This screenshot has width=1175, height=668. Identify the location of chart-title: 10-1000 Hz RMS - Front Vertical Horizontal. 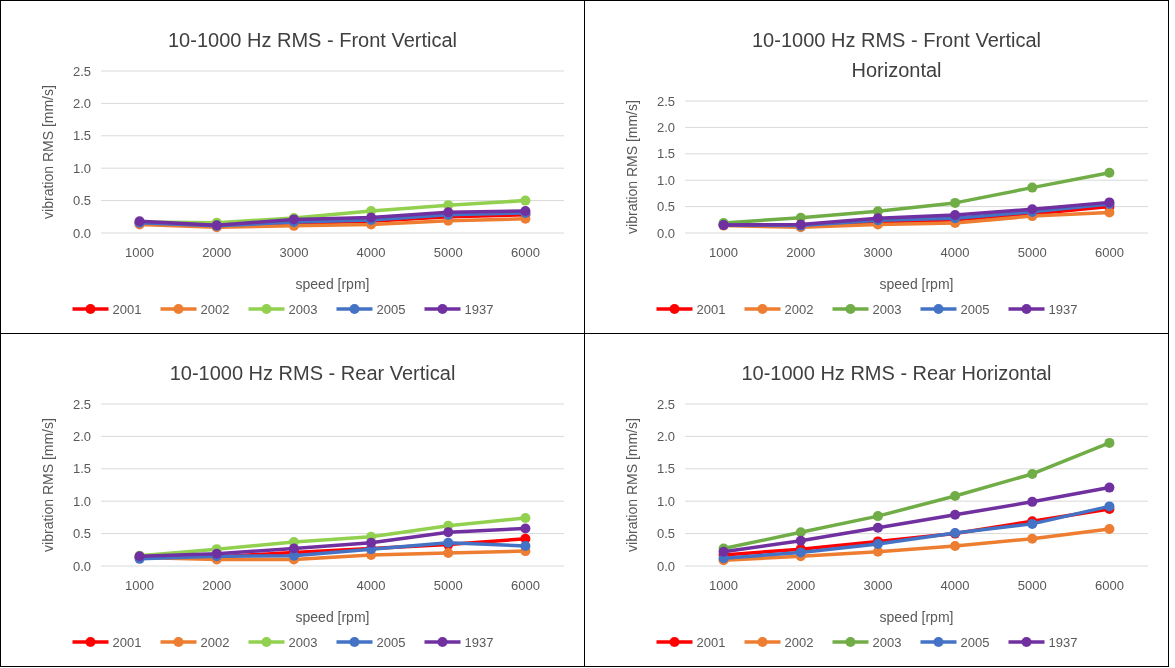
(896, 55).